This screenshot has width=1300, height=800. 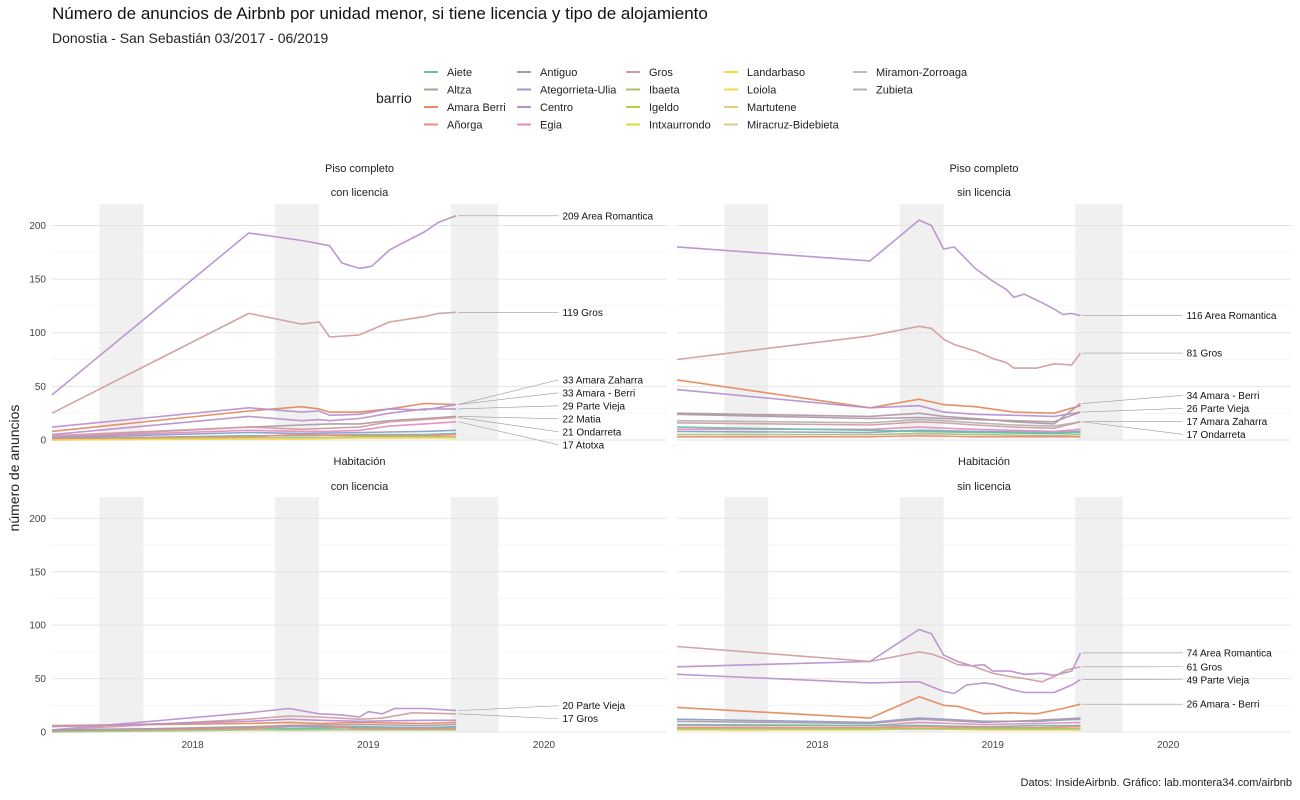 What do you see at coordinates (776, 73) in the screenshot?
I see `legend-label: Landarbaso` at bounding box center [776, 73].